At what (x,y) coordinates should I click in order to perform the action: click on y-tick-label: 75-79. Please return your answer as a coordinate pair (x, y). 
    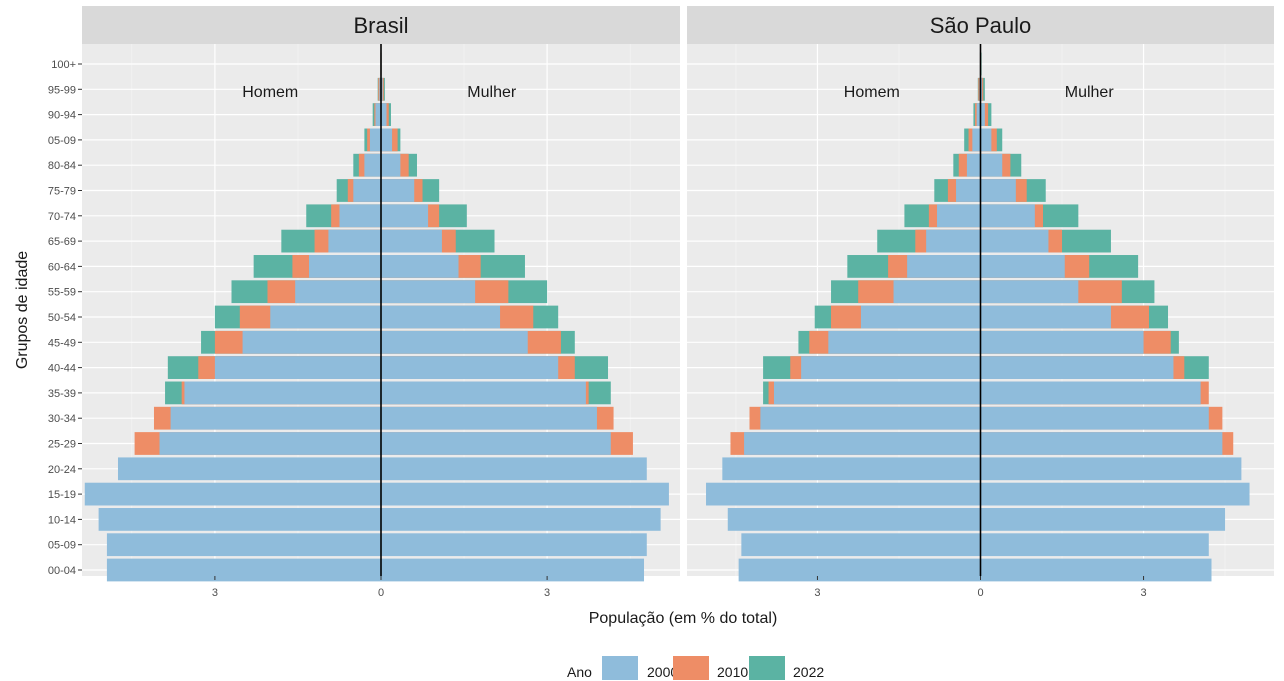
    Looking at the image, I should click on (62, 192).